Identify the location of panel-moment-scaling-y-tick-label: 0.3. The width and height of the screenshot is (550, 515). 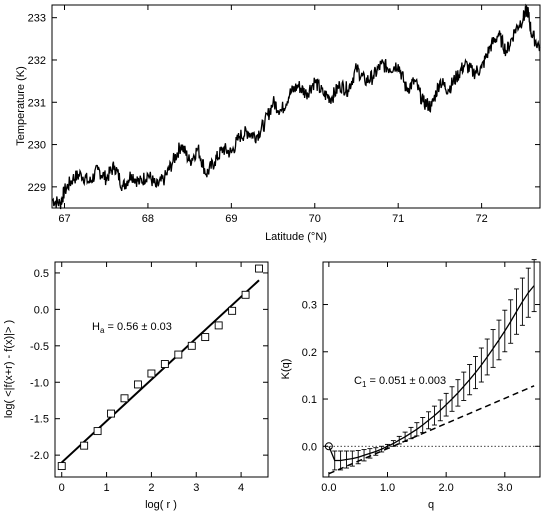
(309, 306).